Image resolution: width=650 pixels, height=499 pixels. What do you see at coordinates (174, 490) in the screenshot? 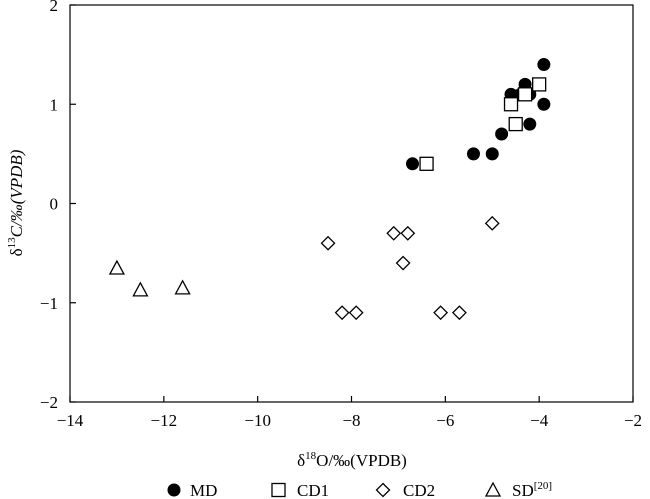
I see `legend-marker-md` at bounding box center [174, 490].